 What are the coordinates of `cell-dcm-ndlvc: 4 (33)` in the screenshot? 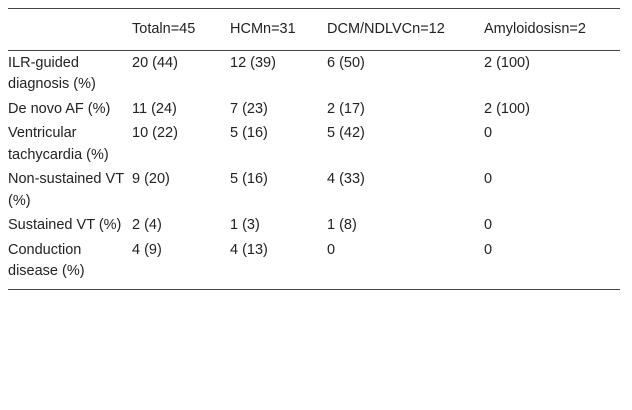 It's located at (346, 179).